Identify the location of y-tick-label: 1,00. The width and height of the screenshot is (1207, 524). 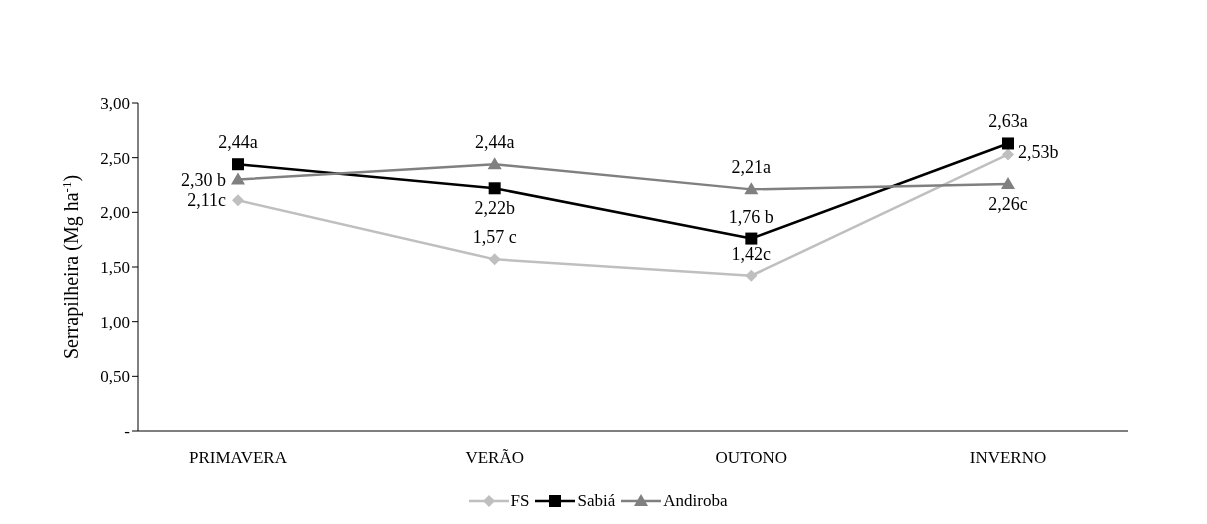
(115, 322).